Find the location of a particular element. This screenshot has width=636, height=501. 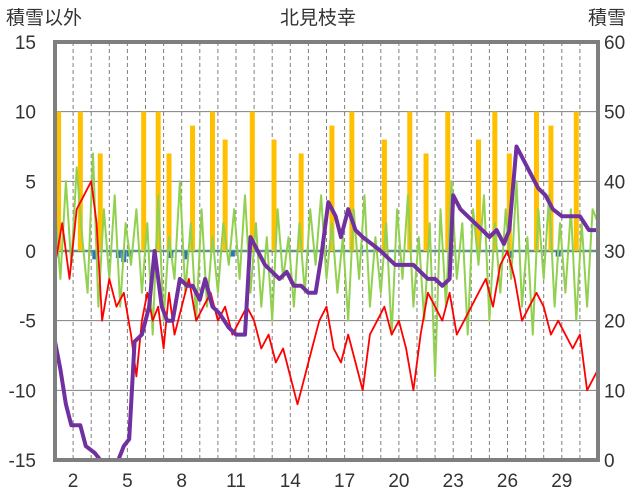

y-tick-label-right: 0 is located at coordinates (609, 461).